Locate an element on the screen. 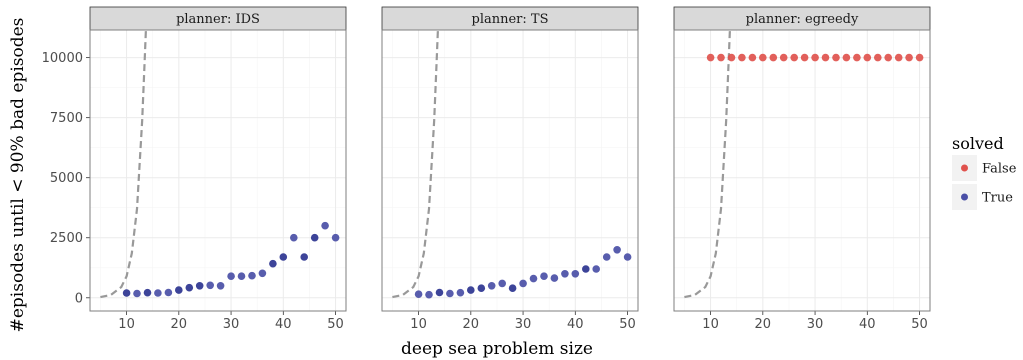 The image size is (1023, 360). y-tick-label: 10000 is located at coordinates (62, 58).